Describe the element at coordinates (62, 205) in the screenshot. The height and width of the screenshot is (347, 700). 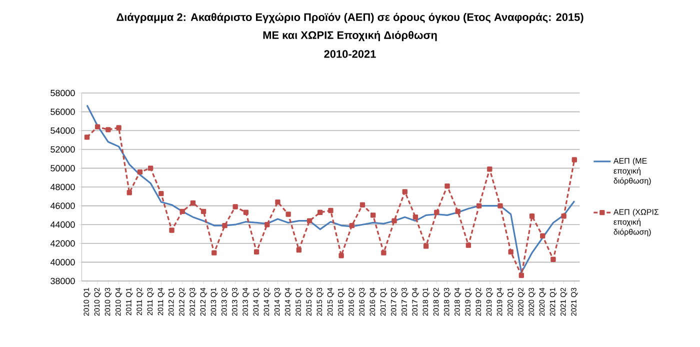
I see `y-tick-label: 46000` at that location.